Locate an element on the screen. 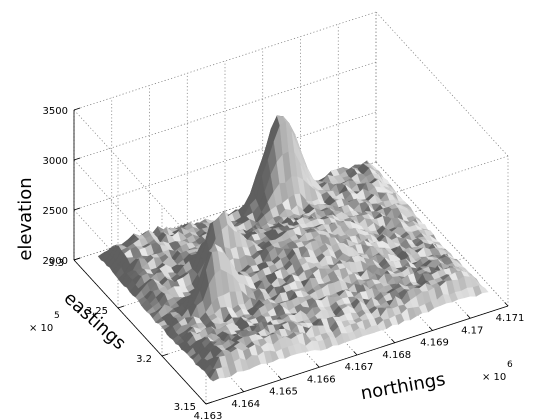  y-tick-label: 3.15 is located at coordinates (185, 407).